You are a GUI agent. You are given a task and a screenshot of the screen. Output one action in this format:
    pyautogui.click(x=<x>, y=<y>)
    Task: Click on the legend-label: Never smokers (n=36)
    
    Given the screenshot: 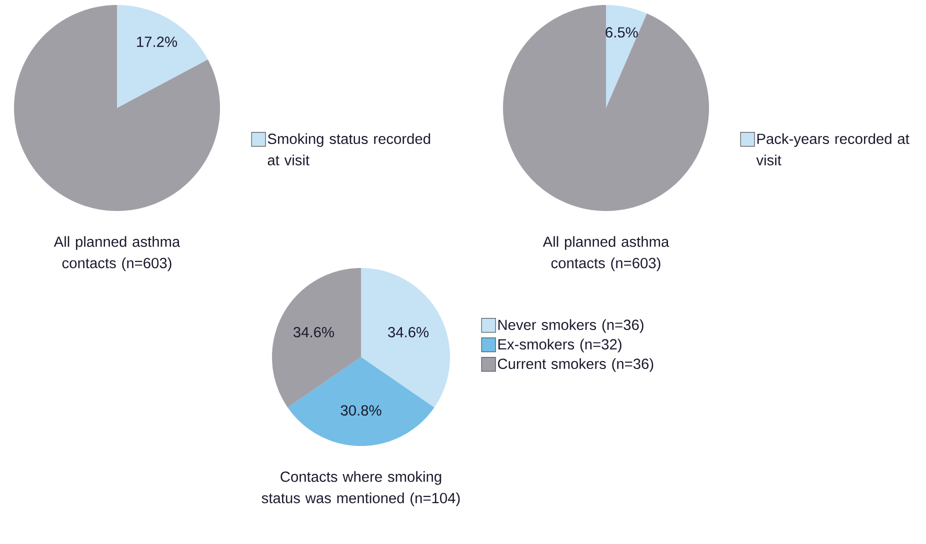 What is the action you would take?
    pyautogui.click(x=571, y=326)
    